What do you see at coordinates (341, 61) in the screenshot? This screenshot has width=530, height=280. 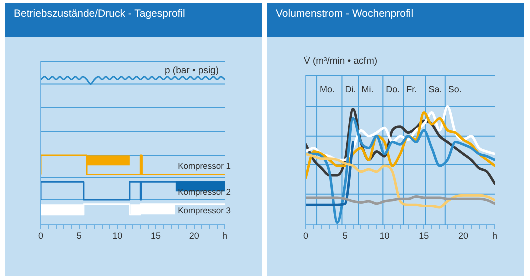 I see `y-axis-title: V̇ (m³/min • acfm)` at bounding box center [341, 61].